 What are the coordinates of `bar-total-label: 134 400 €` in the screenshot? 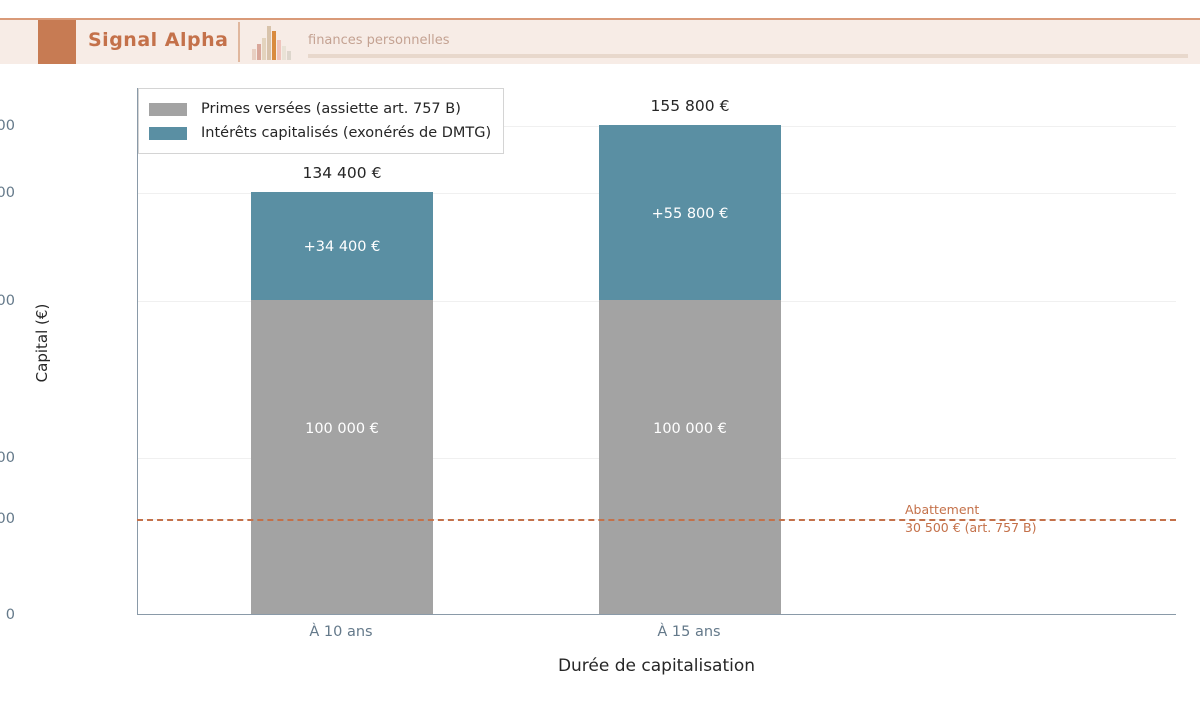 It's located at (342, 173).